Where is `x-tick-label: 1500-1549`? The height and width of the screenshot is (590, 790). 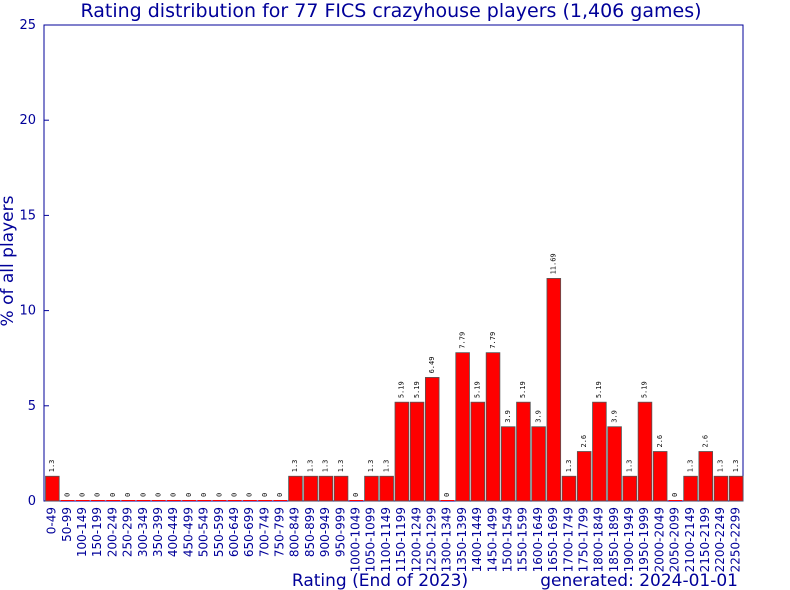 x-tick-label: 1500-1549 is located at coordinates (507, 539).